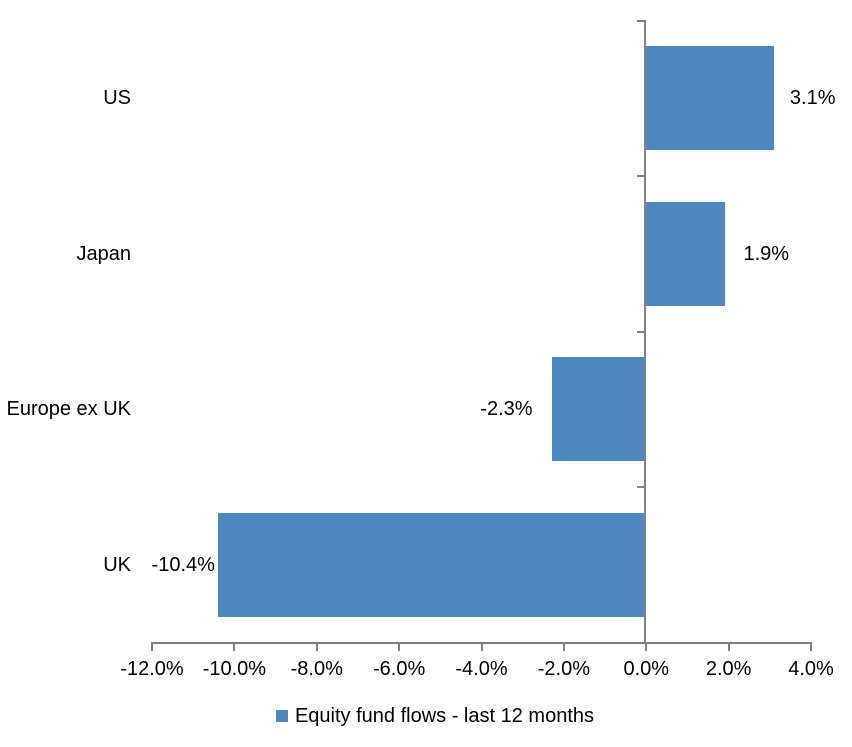  I want to click on data-label-uk: -10.4%, so click(183, 565).